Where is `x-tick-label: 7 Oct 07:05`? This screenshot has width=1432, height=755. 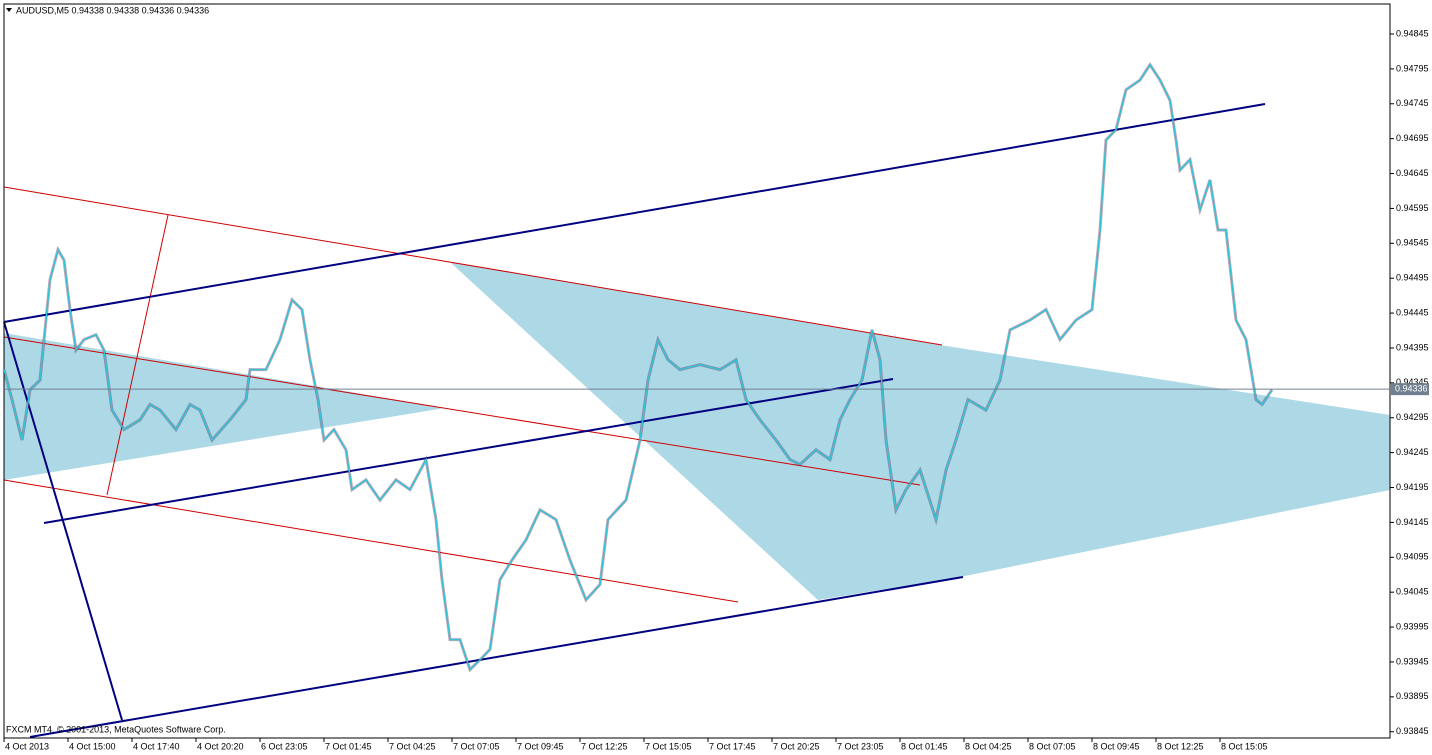 x-tick-label: 7 Oct 07:05 is located at coordinates (476, 746).